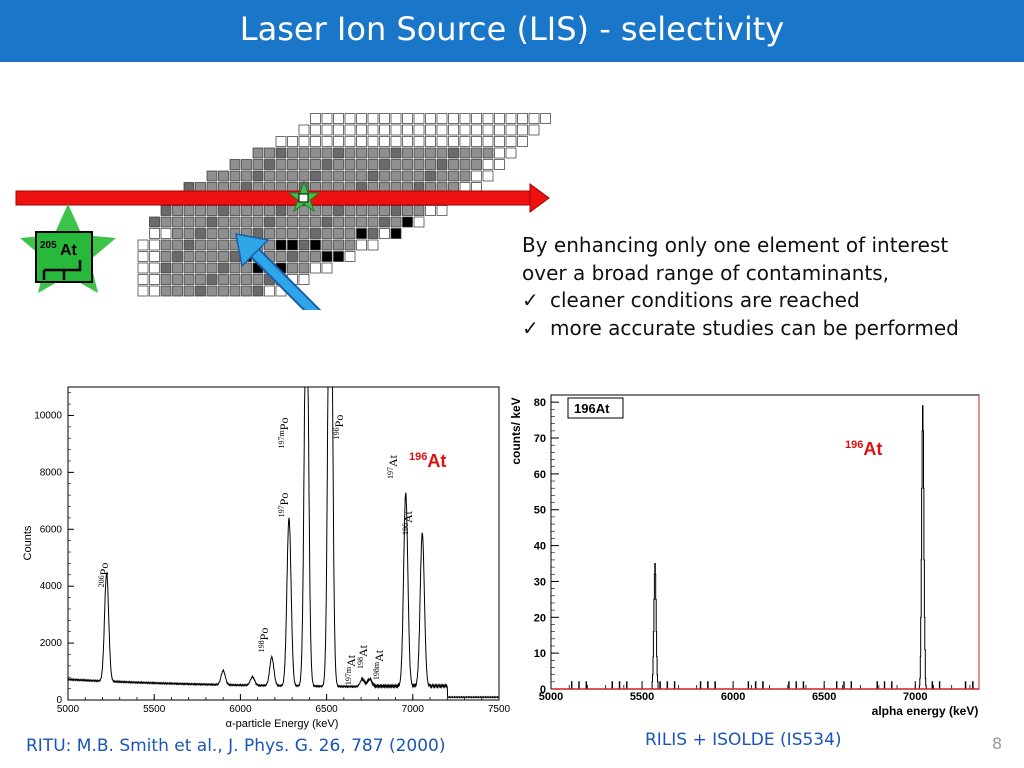 This screenshot has height=768, width=1024. I want to click on left-peak-label: 197mAt, so click(351, 669).